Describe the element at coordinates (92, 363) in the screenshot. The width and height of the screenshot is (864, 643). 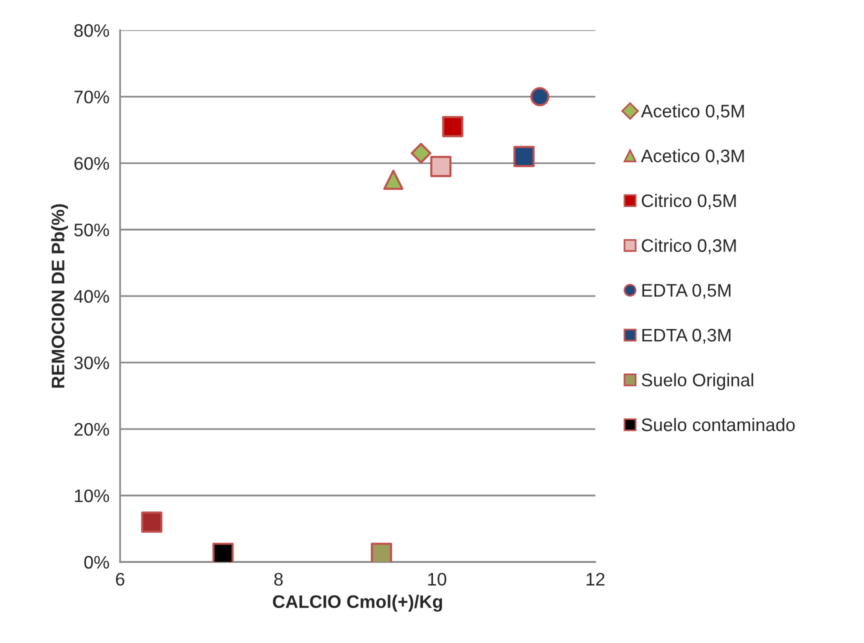
I see `y-tick-label: 30%` at that location.